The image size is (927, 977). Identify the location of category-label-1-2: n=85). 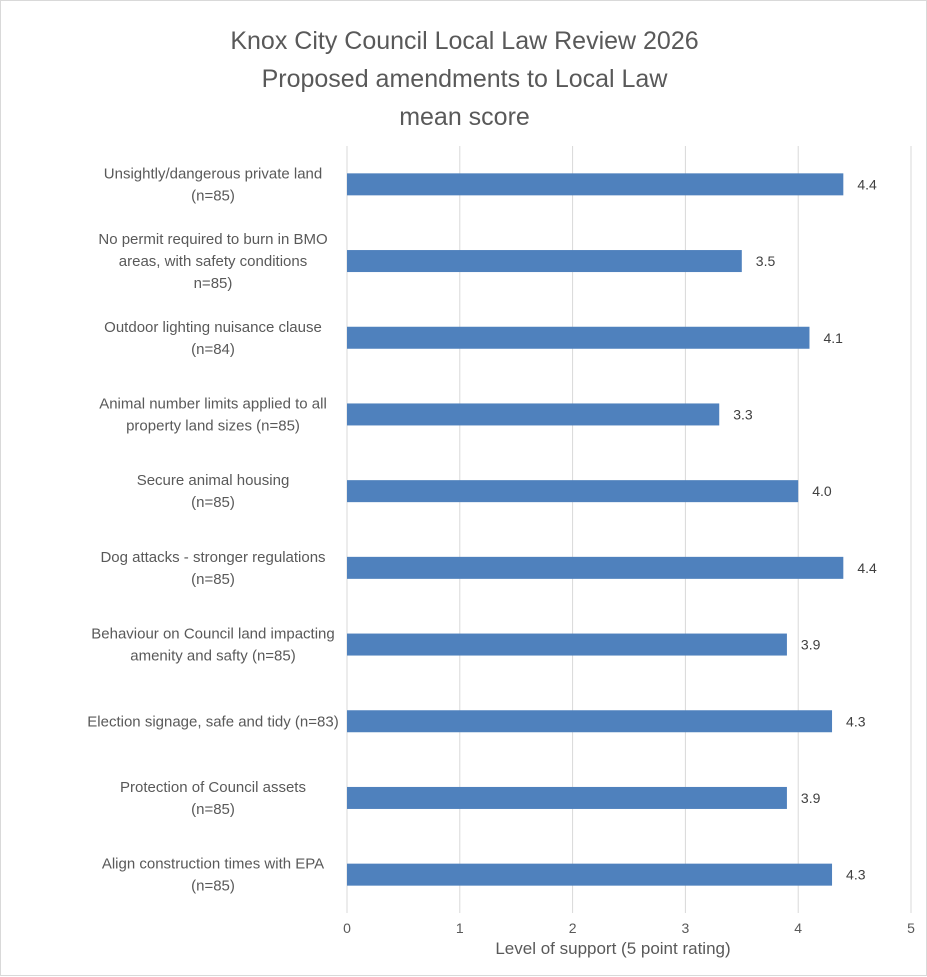
(213, 283).